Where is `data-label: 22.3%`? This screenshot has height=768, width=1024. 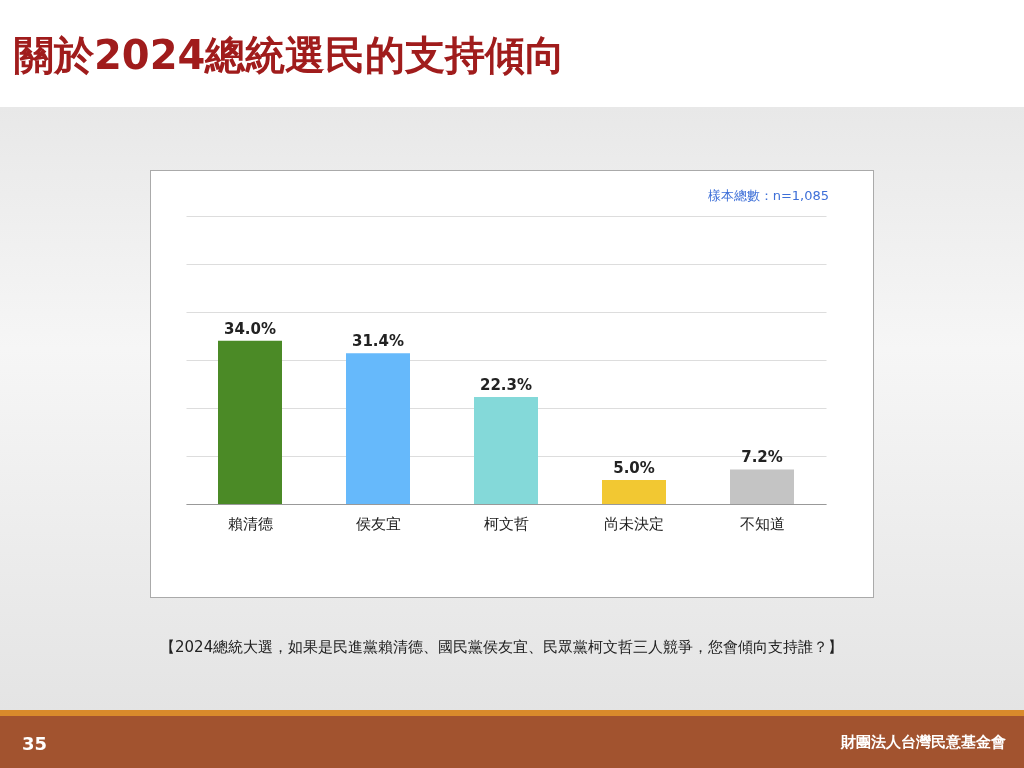
data-label: 22.3% is located at coordinates (506, 384).